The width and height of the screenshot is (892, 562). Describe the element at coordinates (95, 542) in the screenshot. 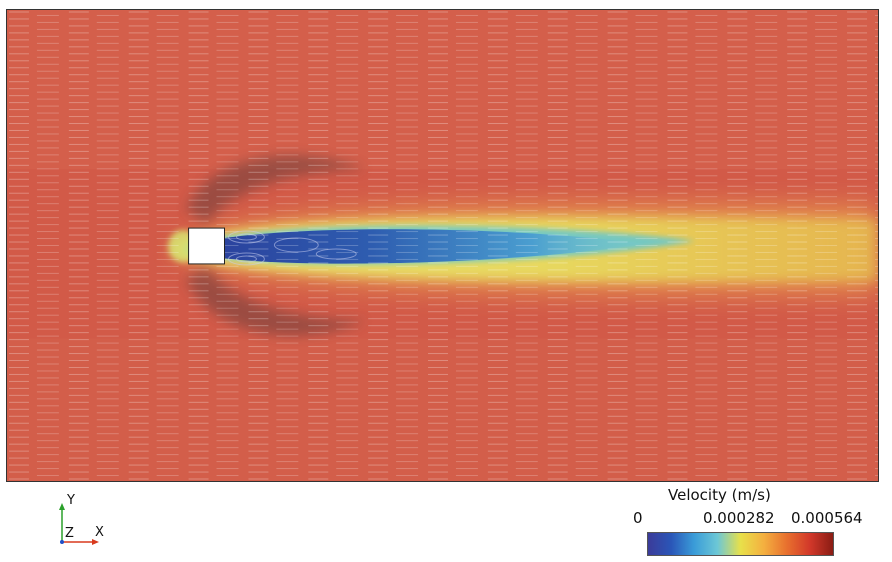

I see `x-axis-arrow` at that location.